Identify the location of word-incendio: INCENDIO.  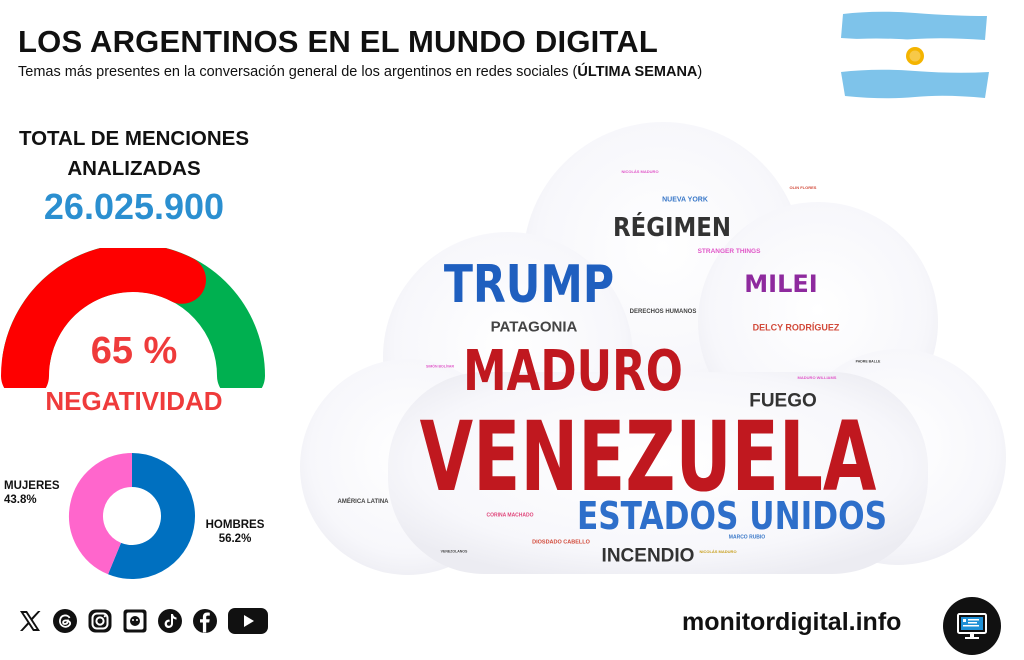
(648, 556).